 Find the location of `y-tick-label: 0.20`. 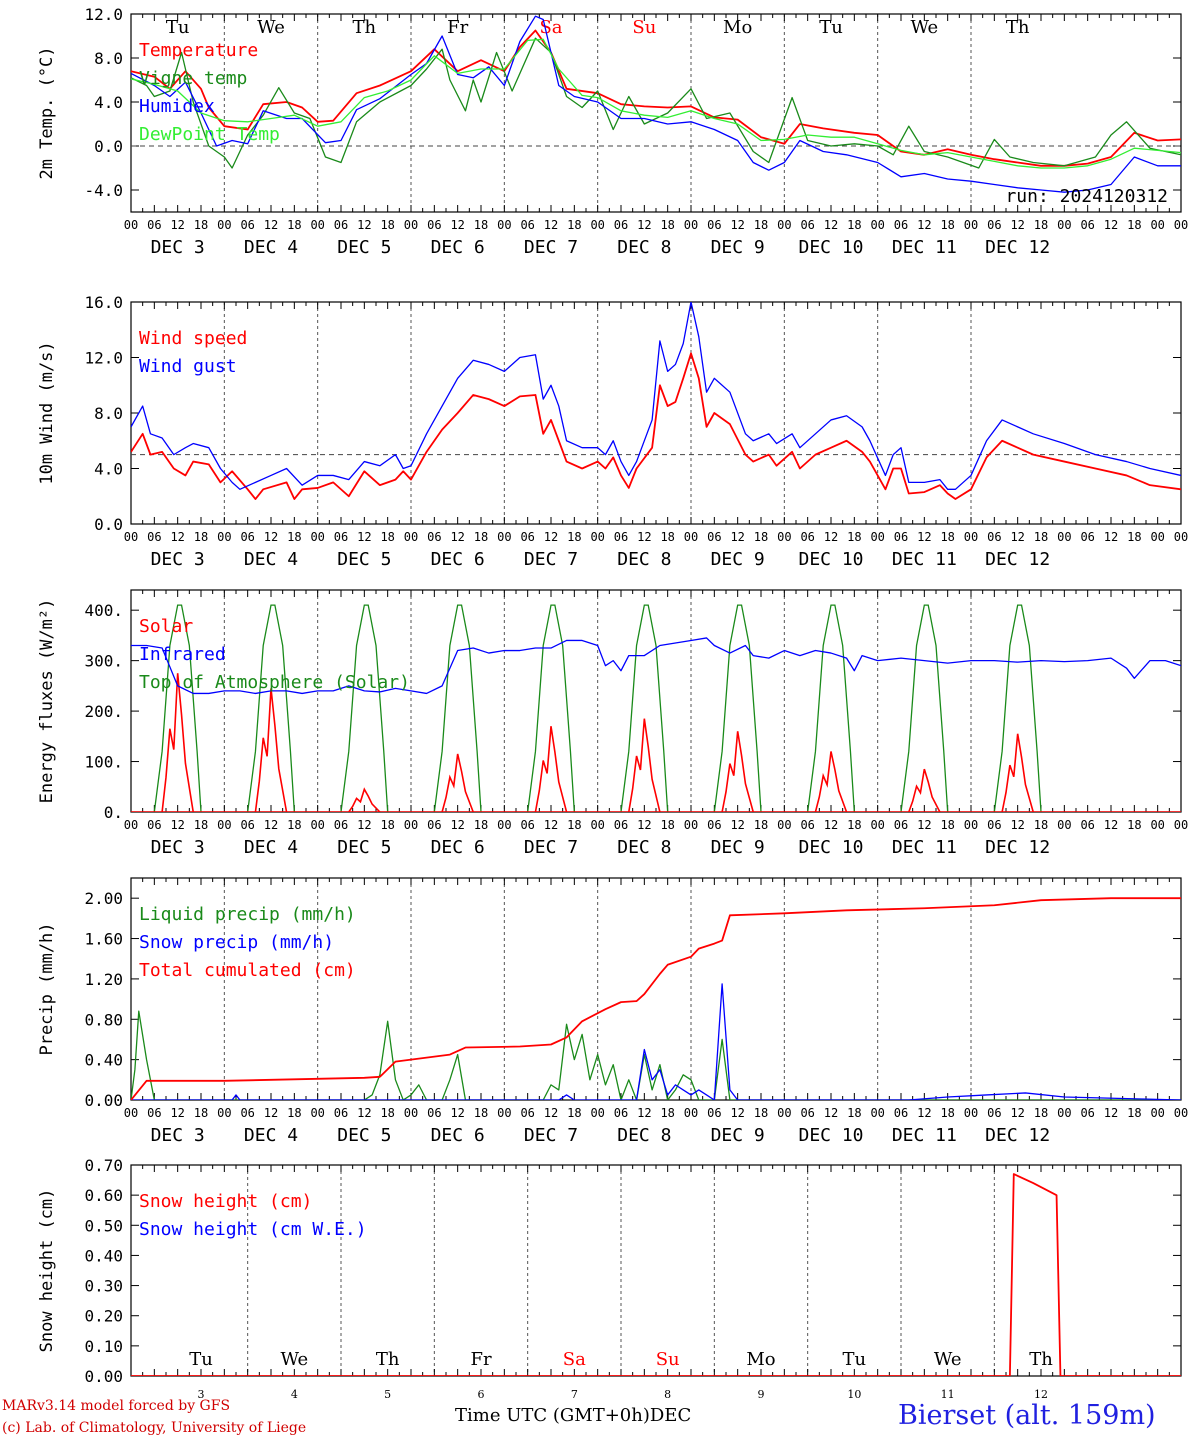

y-tick-label: 0.20 is located at coordinates (103, 1316).